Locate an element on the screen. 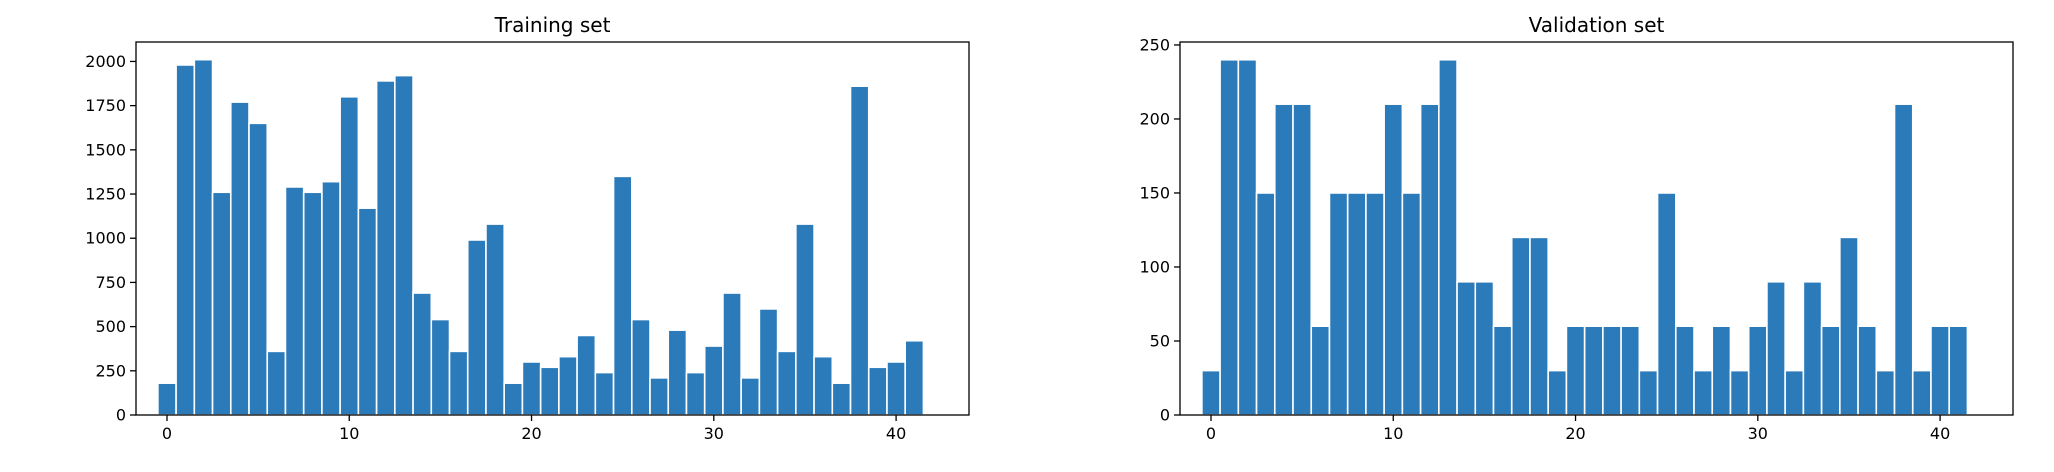  chart-title: Validation set is located at coordinates (1597, 25).